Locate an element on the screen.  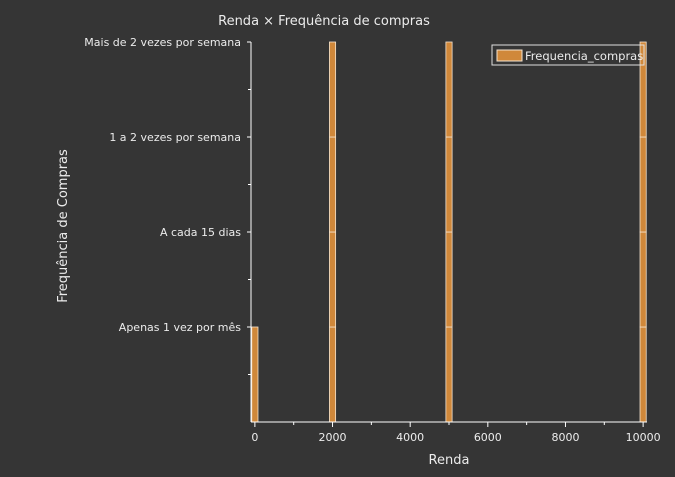
x-axis-label: Renda is located at coordinates (449, 460).